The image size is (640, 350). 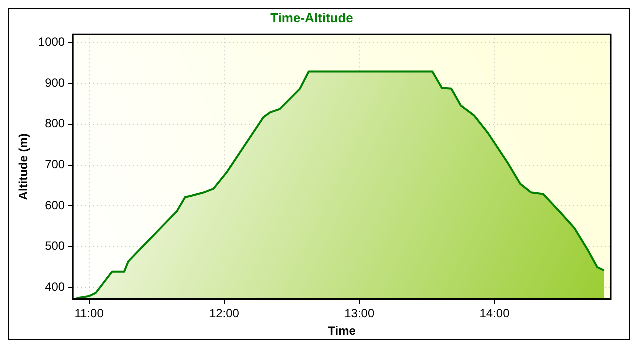 I want to click on x-tick-label: 12:00, so click(x=224, y=313).